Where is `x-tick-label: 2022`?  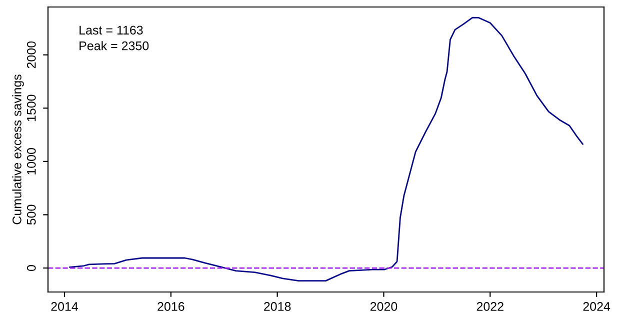
x-tick-label: 2022 is located at coordinates (490, 306).